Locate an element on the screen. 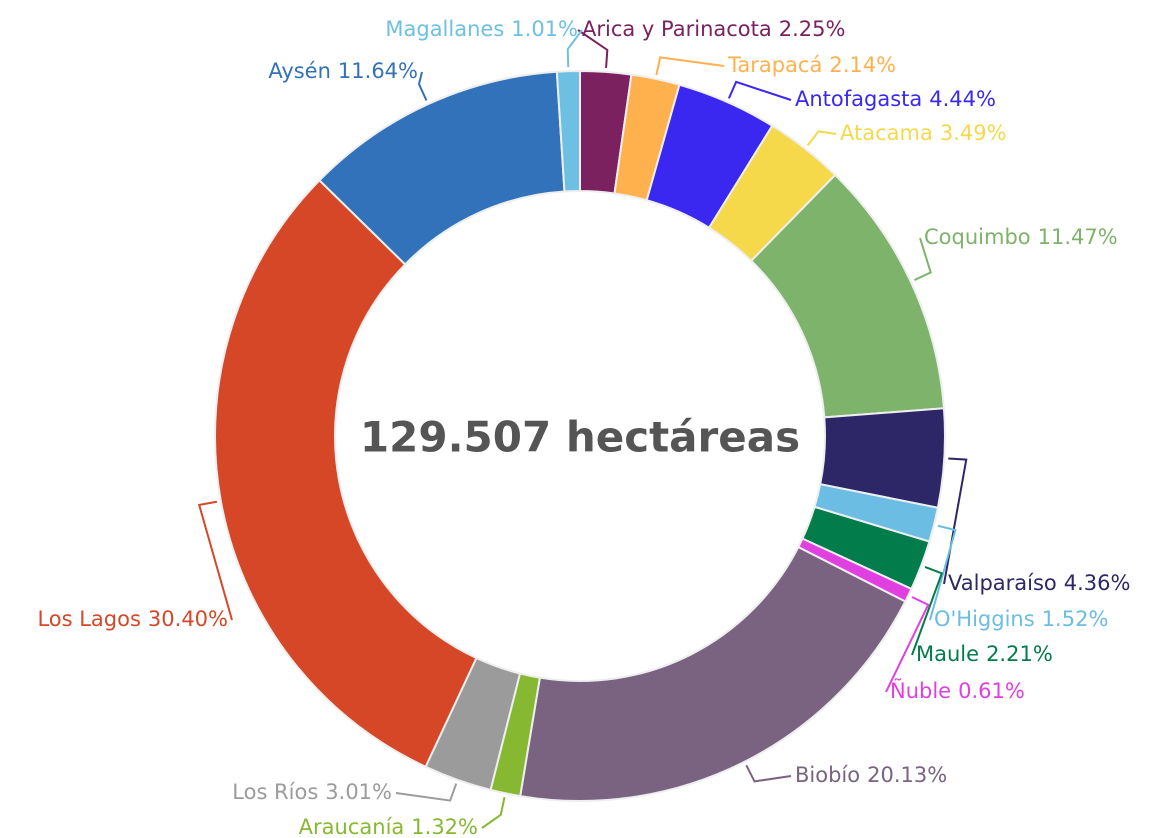  slice-label: Araucanía 1.32% is located at coordinates (388, 826).